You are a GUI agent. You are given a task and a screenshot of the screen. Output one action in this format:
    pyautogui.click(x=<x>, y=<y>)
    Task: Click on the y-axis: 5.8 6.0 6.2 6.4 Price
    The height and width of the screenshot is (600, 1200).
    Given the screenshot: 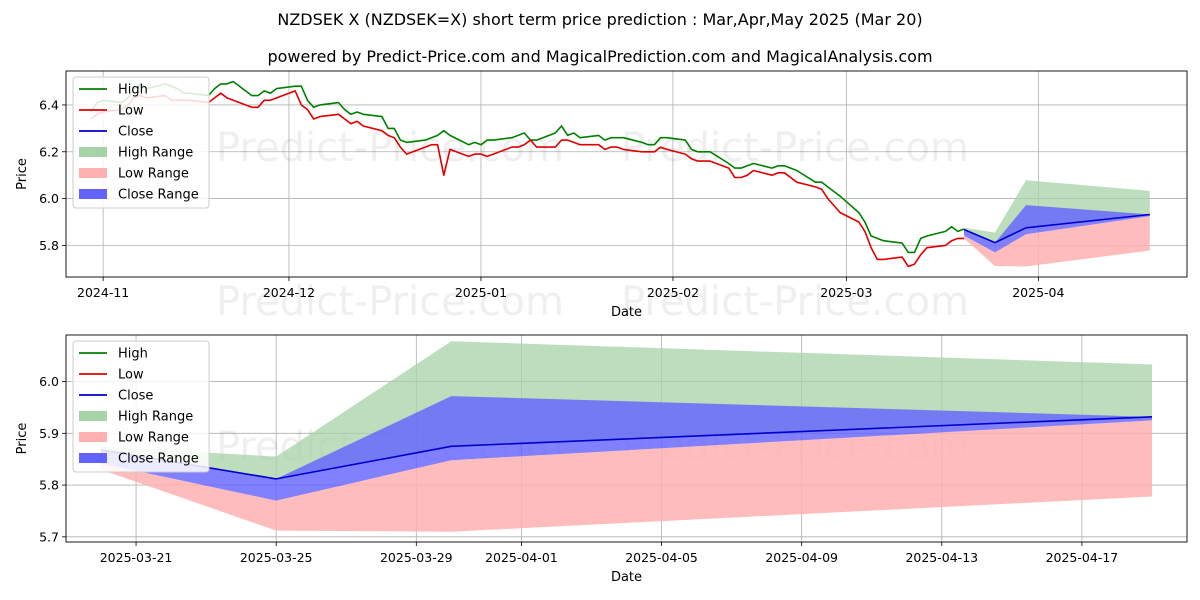 What is the action you would take?
    pyautogui.click(x=40, y=175)
    